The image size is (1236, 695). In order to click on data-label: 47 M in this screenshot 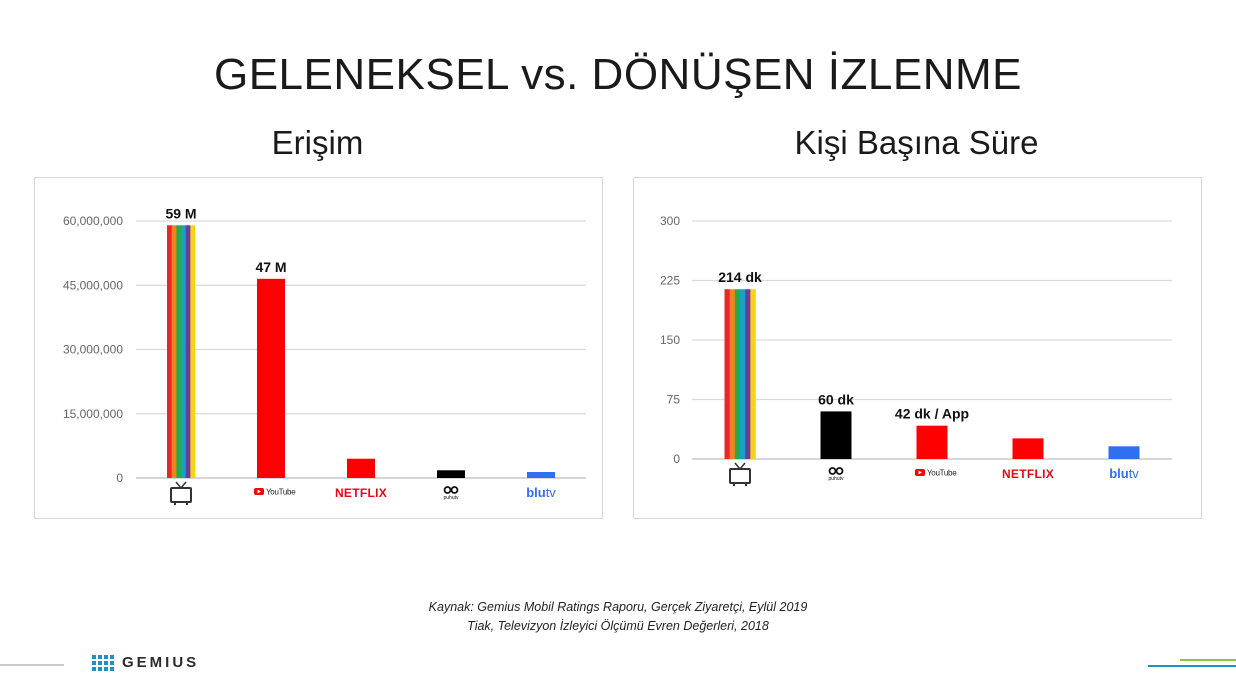, I will do `click(270, 267)`.